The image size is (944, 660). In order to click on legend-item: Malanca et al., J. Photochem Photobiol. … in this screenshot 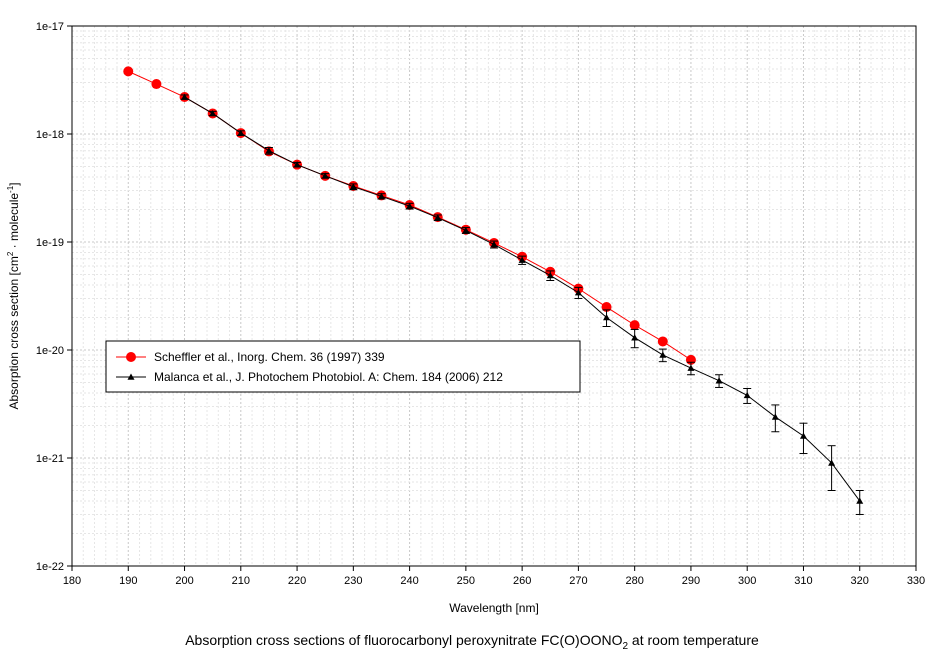, I will do `click(309, 377)`.